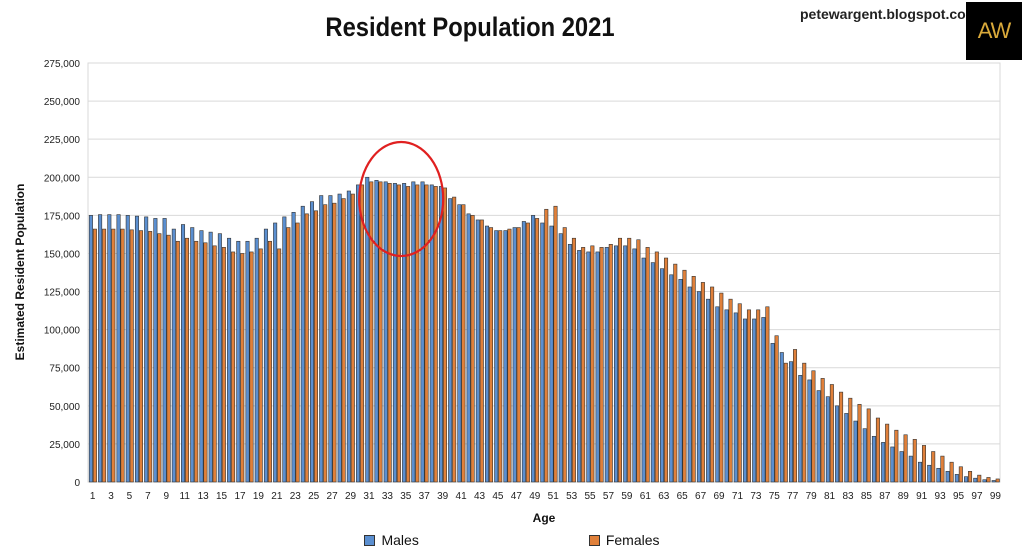  I want to click on x-tick-label: 85, so click(867, 496).